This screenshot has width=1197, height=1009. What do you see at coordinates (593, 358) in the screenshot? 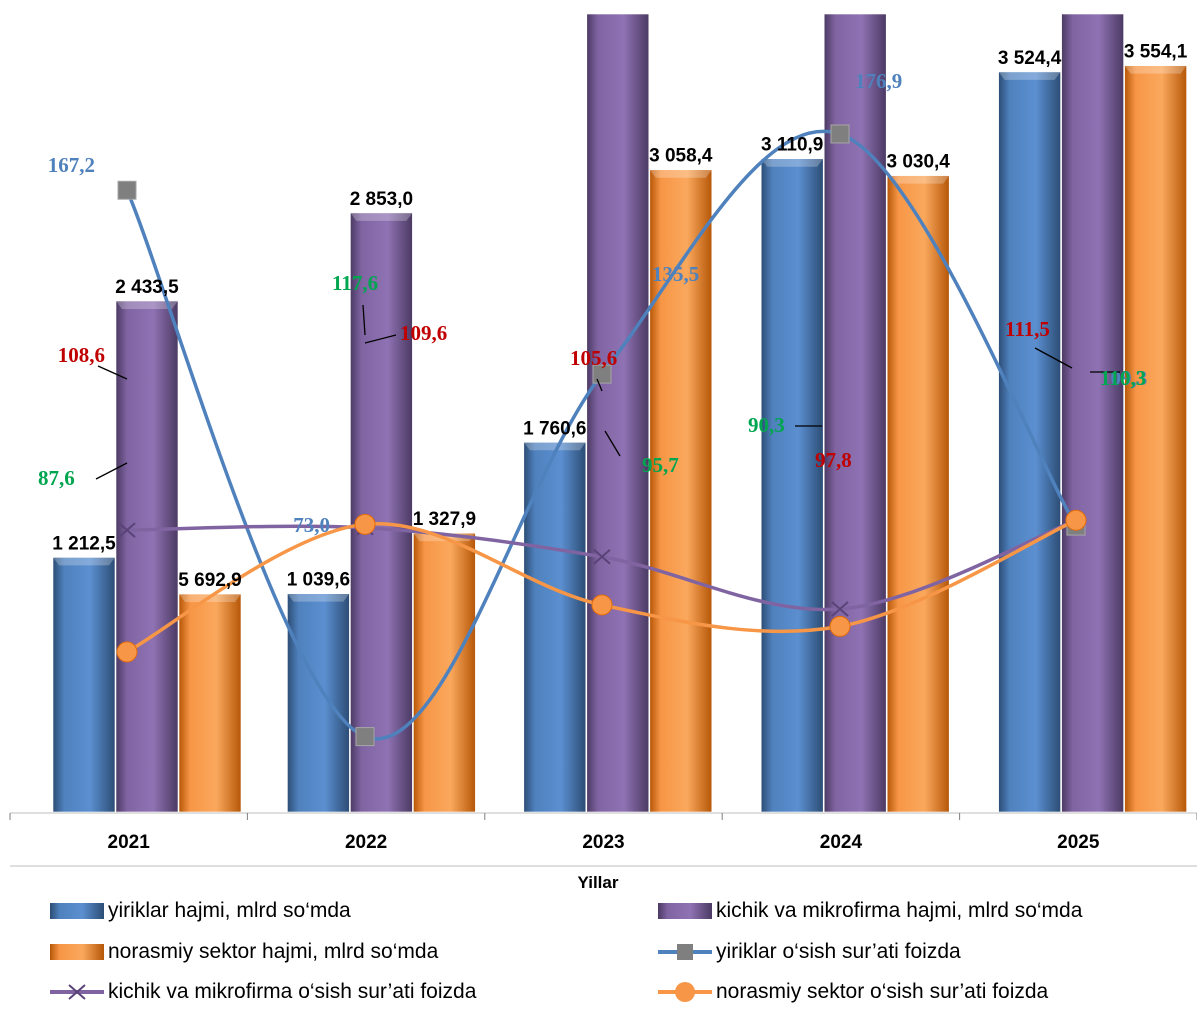
I see `line-value-label: 105,6` at bounding box center [593, 358].